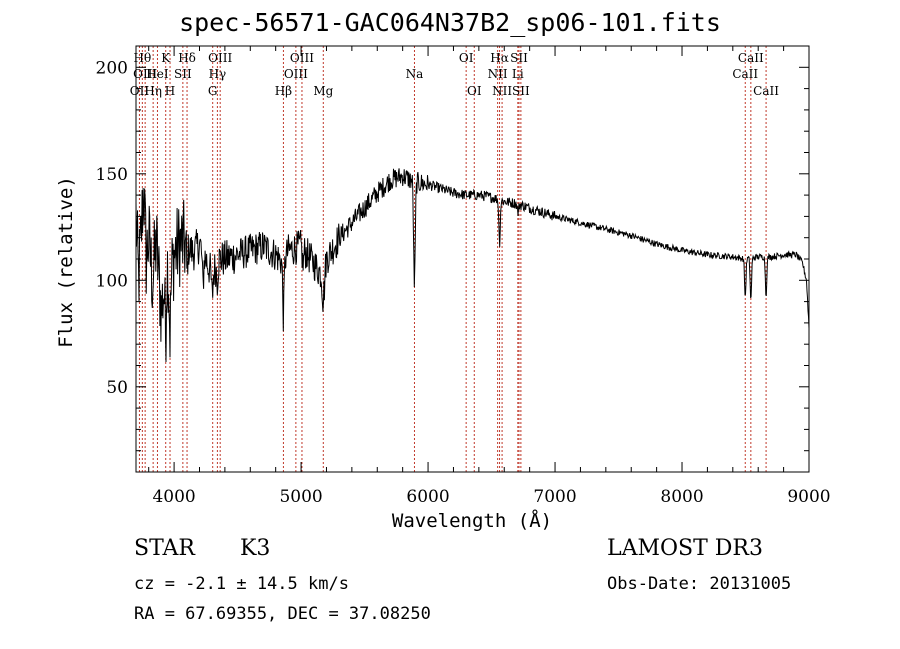  What do you see at coordinates (213, 91) in the screenshot?
I see `line-label-9: G` at bounding box center [213, 91].